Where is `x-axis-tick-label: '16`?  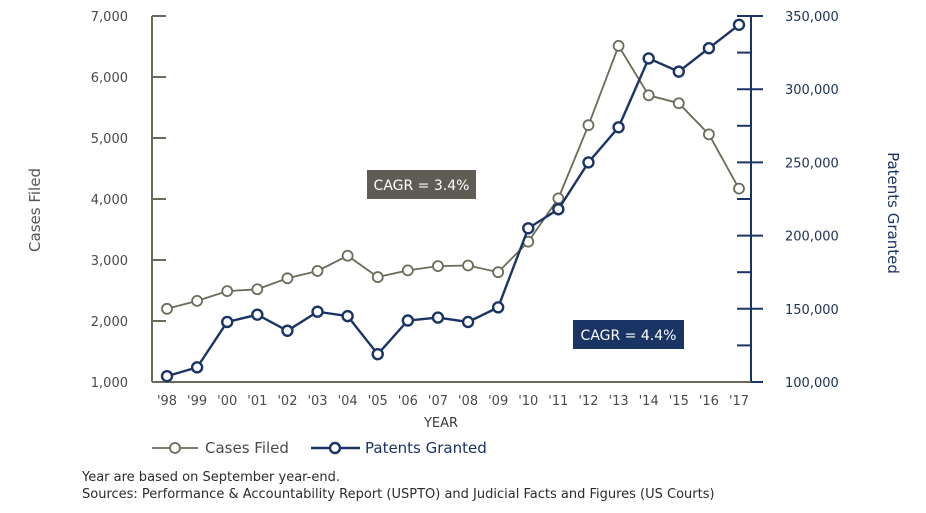
x-axis-tick-label: '16 is located at coordinates (709, 401).